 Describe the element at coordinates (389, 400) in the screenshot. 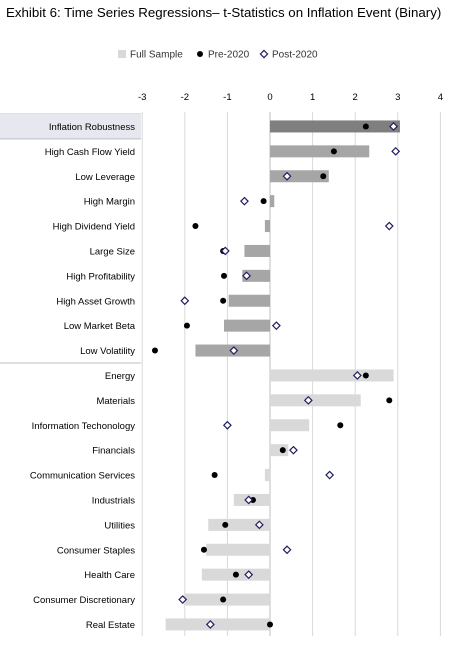

I see `marker-pre-2020-materials` at that location.